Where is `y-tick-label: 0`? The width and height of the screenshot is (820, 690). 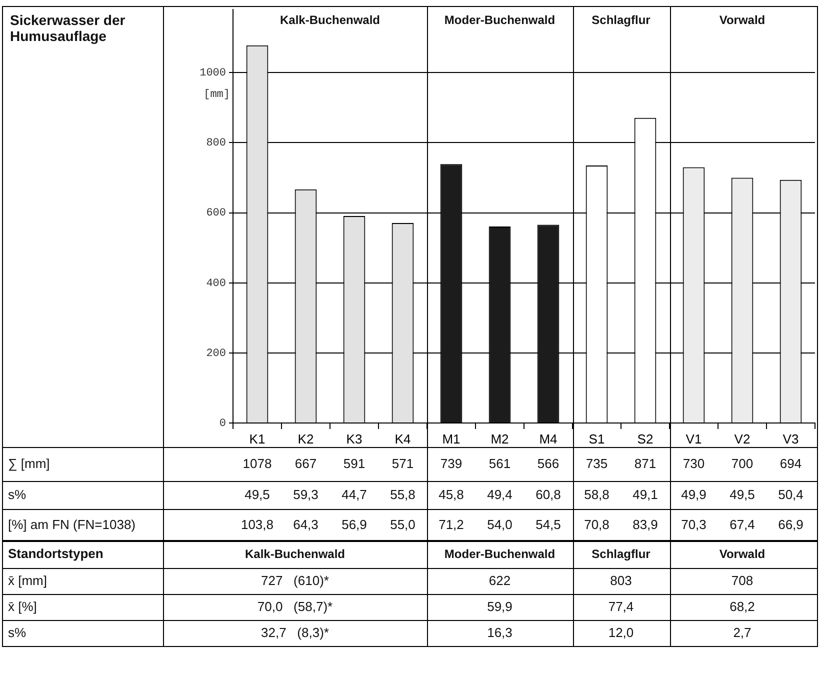 y-tick-label: 0 is located at coordinates (222, 424).